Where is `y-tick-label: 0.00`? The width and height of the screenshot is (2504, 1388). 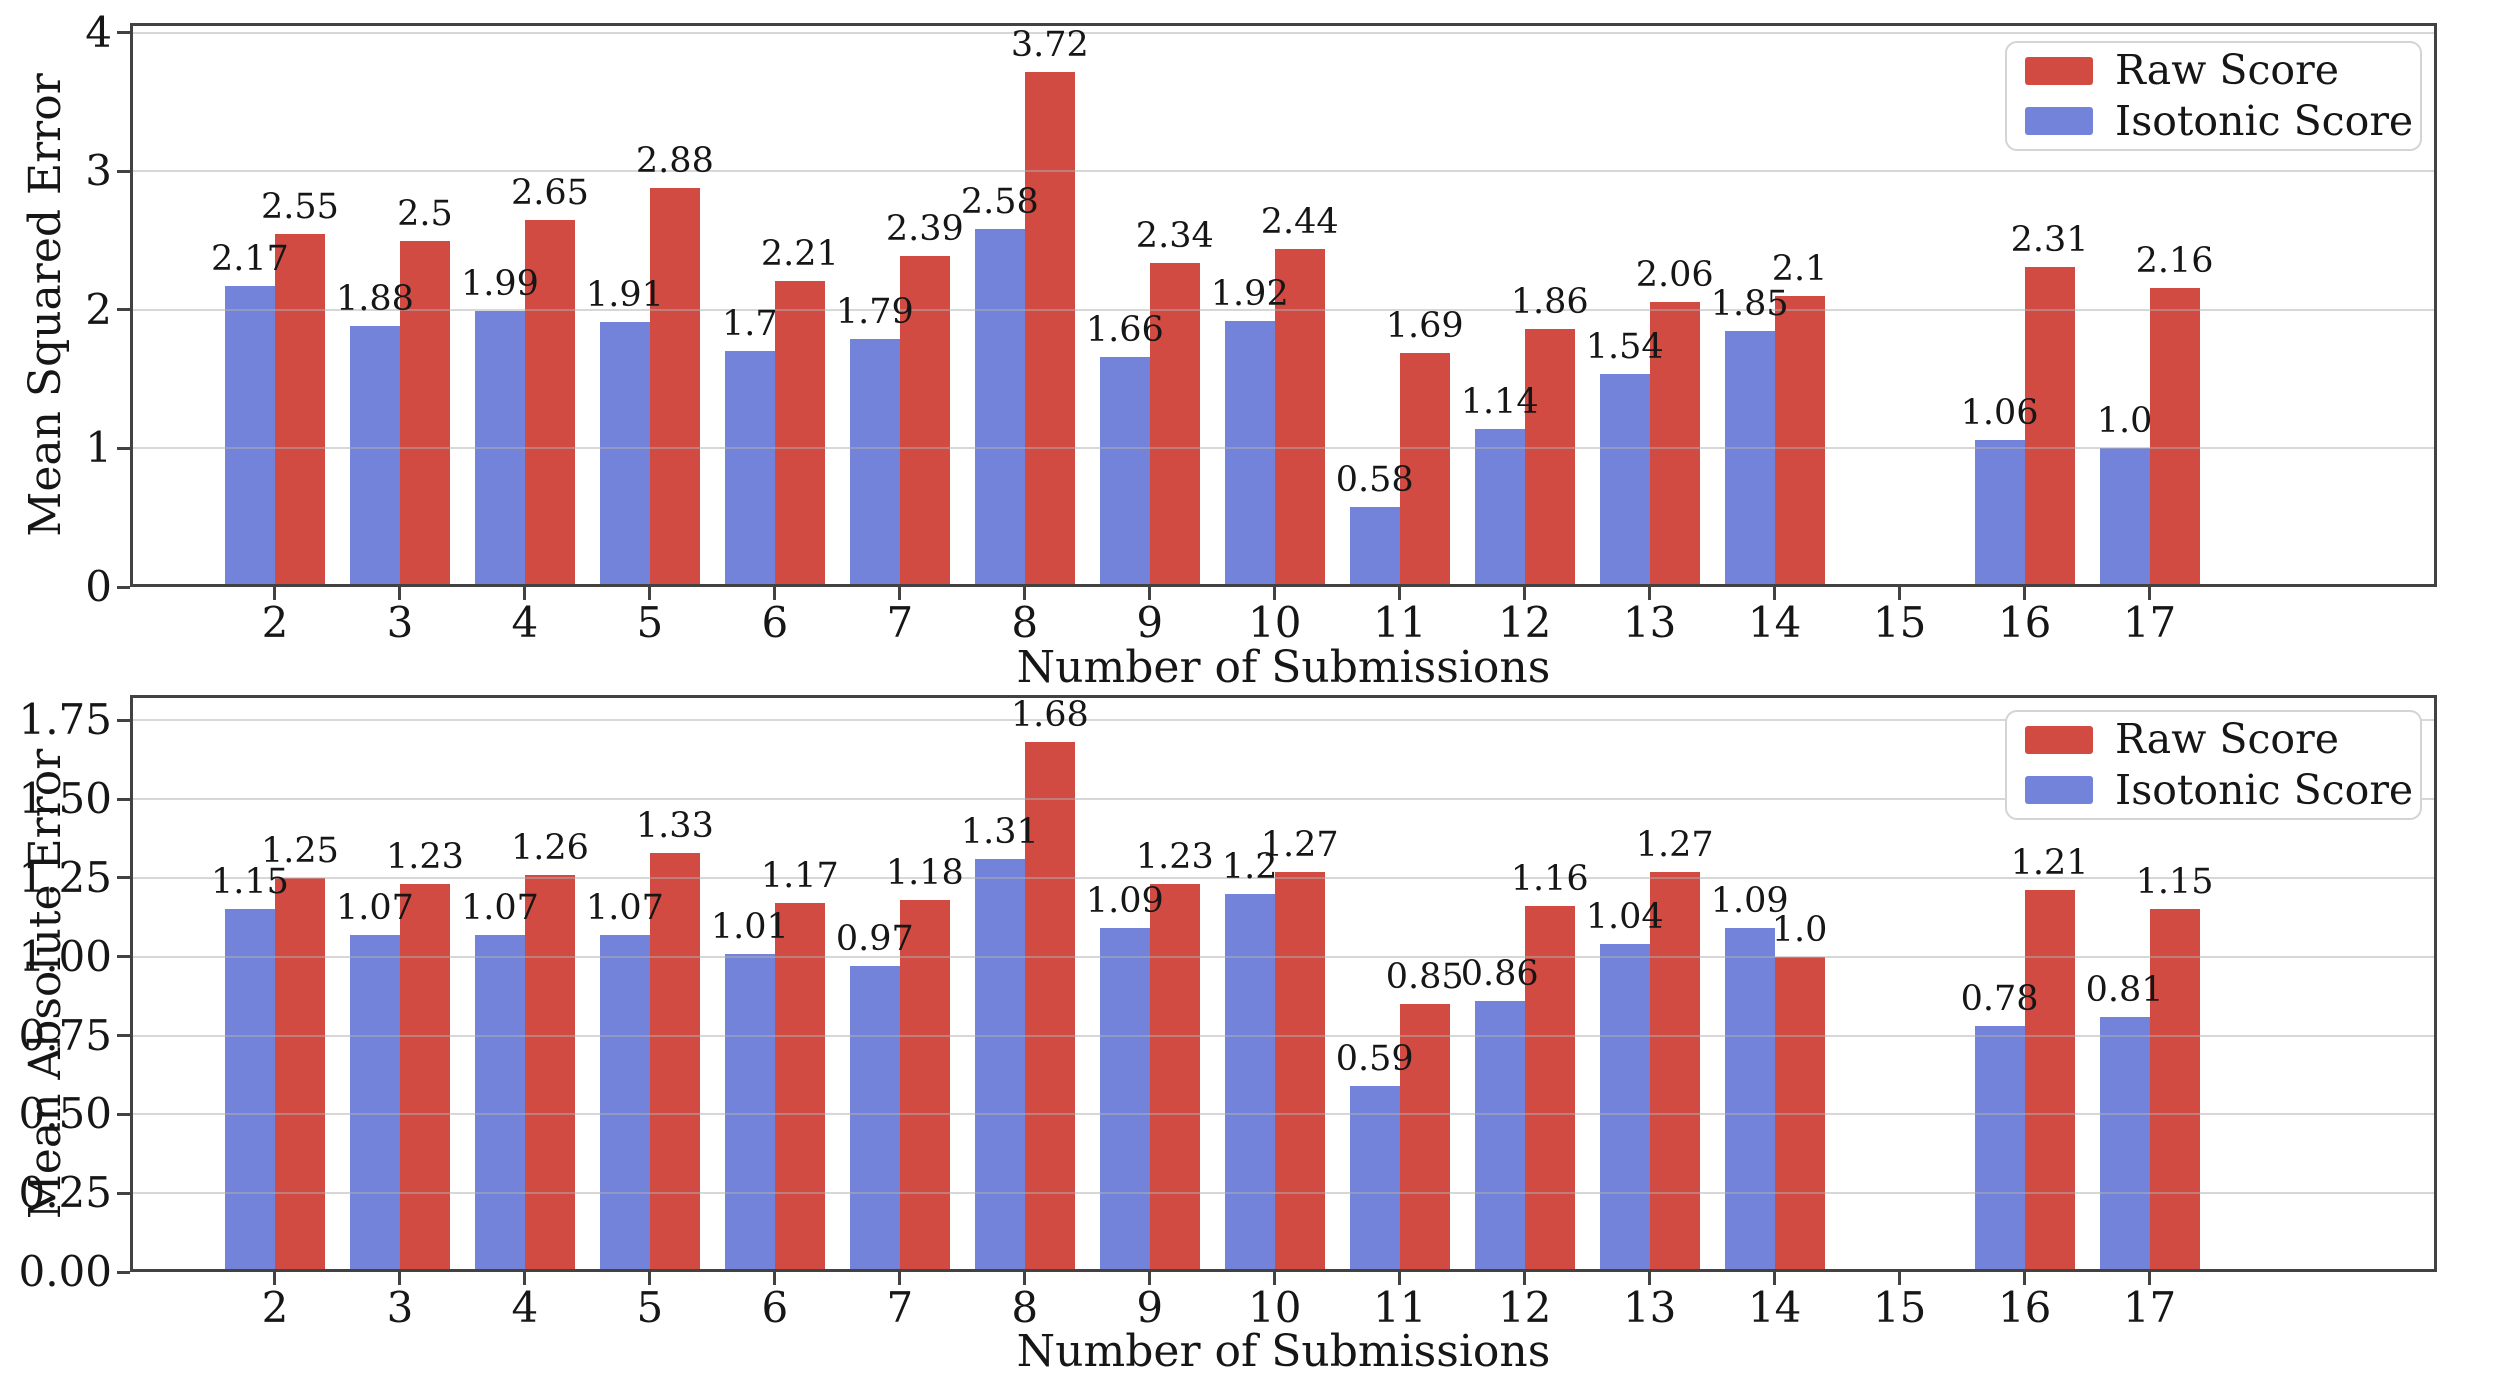
y-tick-label: 0.00 is located at coordinates (65, 1271).